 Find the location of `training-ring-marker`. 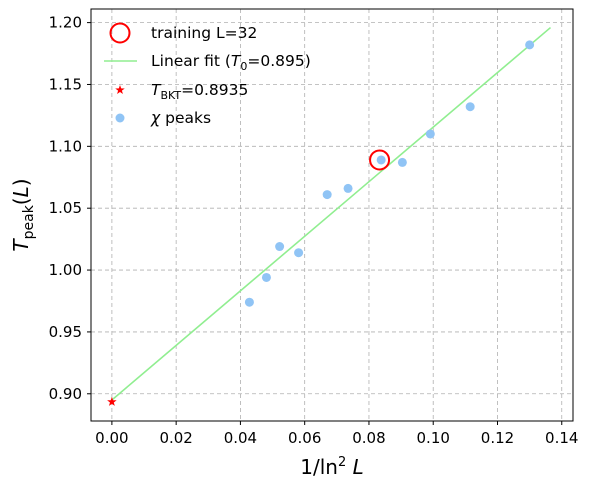

training-ring-marker is located at coordinates (380, 160).